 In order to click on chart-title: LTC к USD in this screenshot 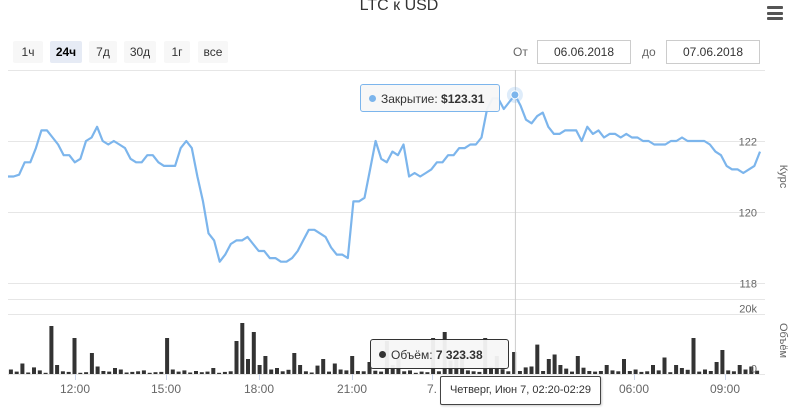, I will do `click(399, 7)`.